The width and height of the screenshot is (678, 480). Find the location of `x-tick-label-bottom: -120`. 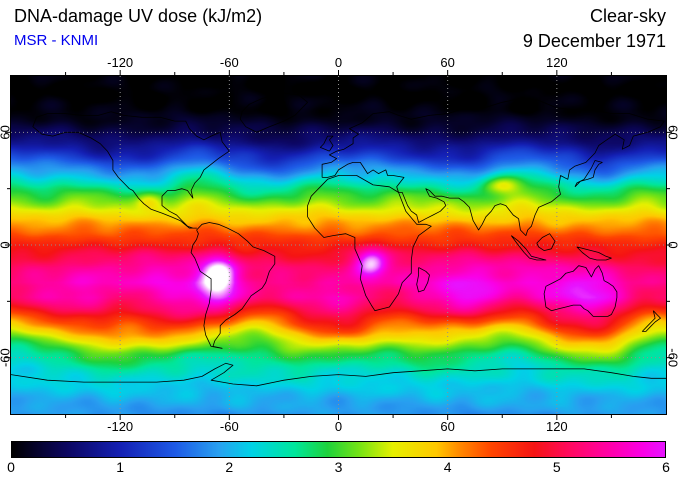

x-tick-label-bottom: -120 is located at coordinates (120, 426).